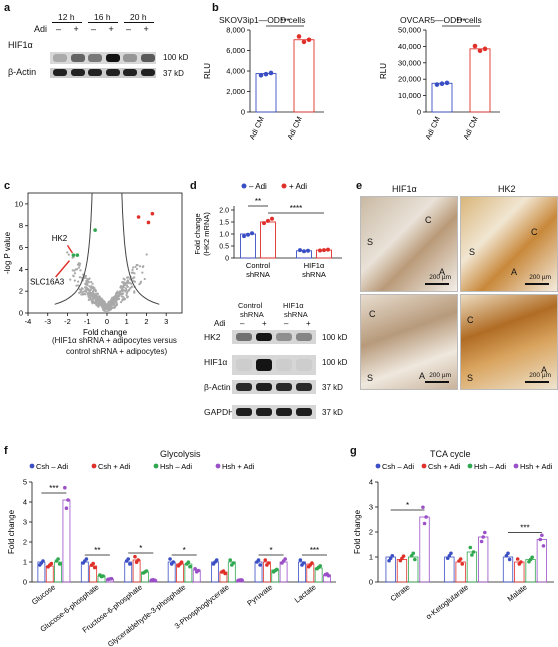 The height and width of the screenshot is (647, 558). Describe the element at coordinates (206, 234) in the screenshot. I see `panel-d-ylabel-2: (HK2 mRNA)` at that location.